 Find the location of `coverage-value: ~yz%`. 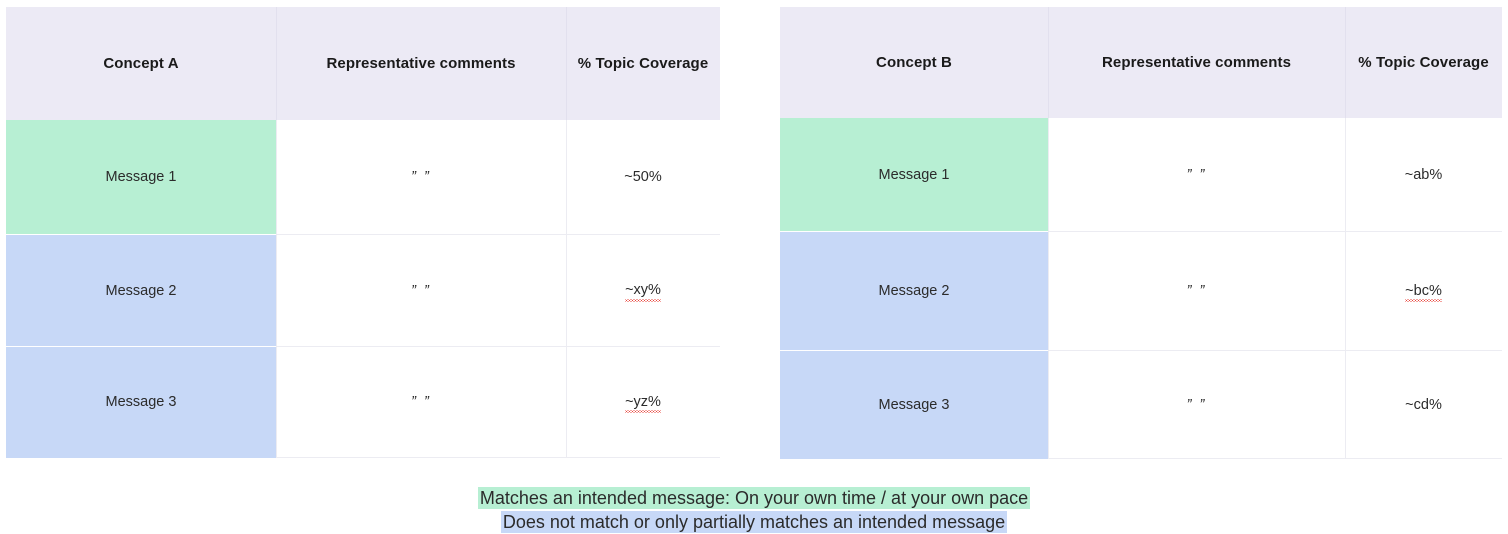

coverage-value: ~yz% is located at coordinates (643, 403).